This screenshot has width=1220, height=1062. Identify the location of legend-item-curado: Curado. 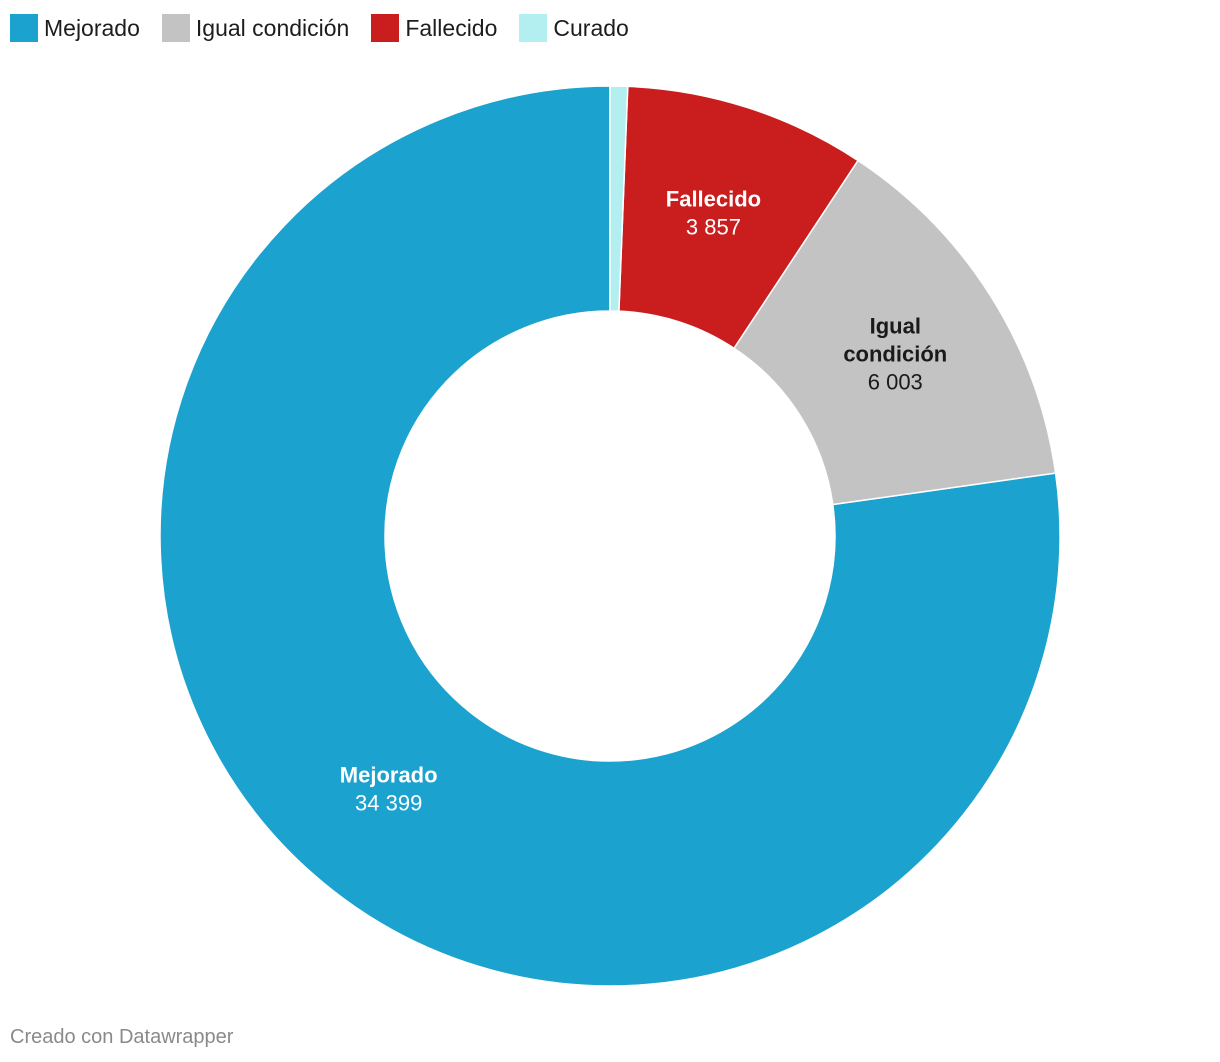
(574, 28).